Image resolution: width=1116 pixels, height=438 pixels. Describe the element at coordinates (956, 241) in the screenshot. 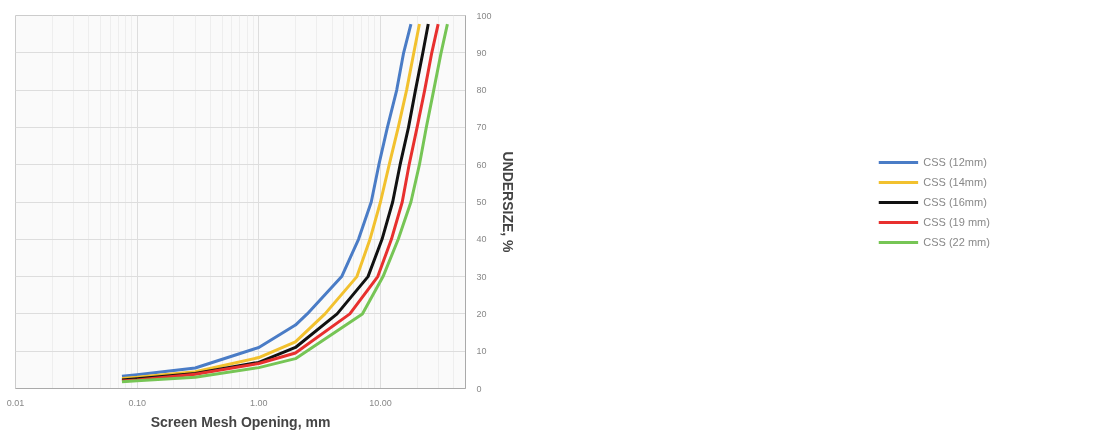

I see `legend-label: CSS (22 mm)` at that location.